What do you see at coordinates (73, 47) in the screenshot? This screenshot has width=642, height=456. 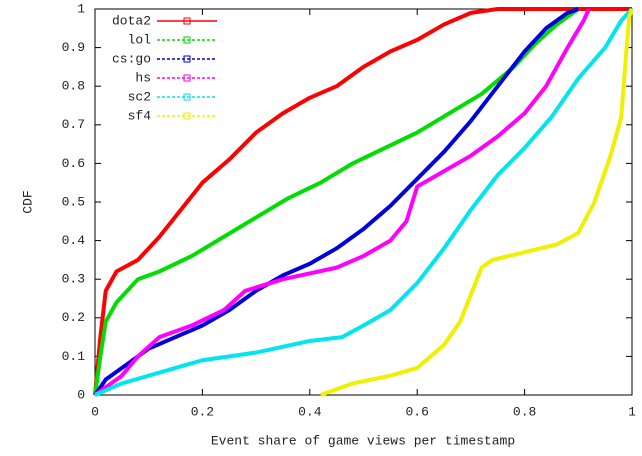 I see `y-tick-label: 0.9` at bounding box center [73, 47].